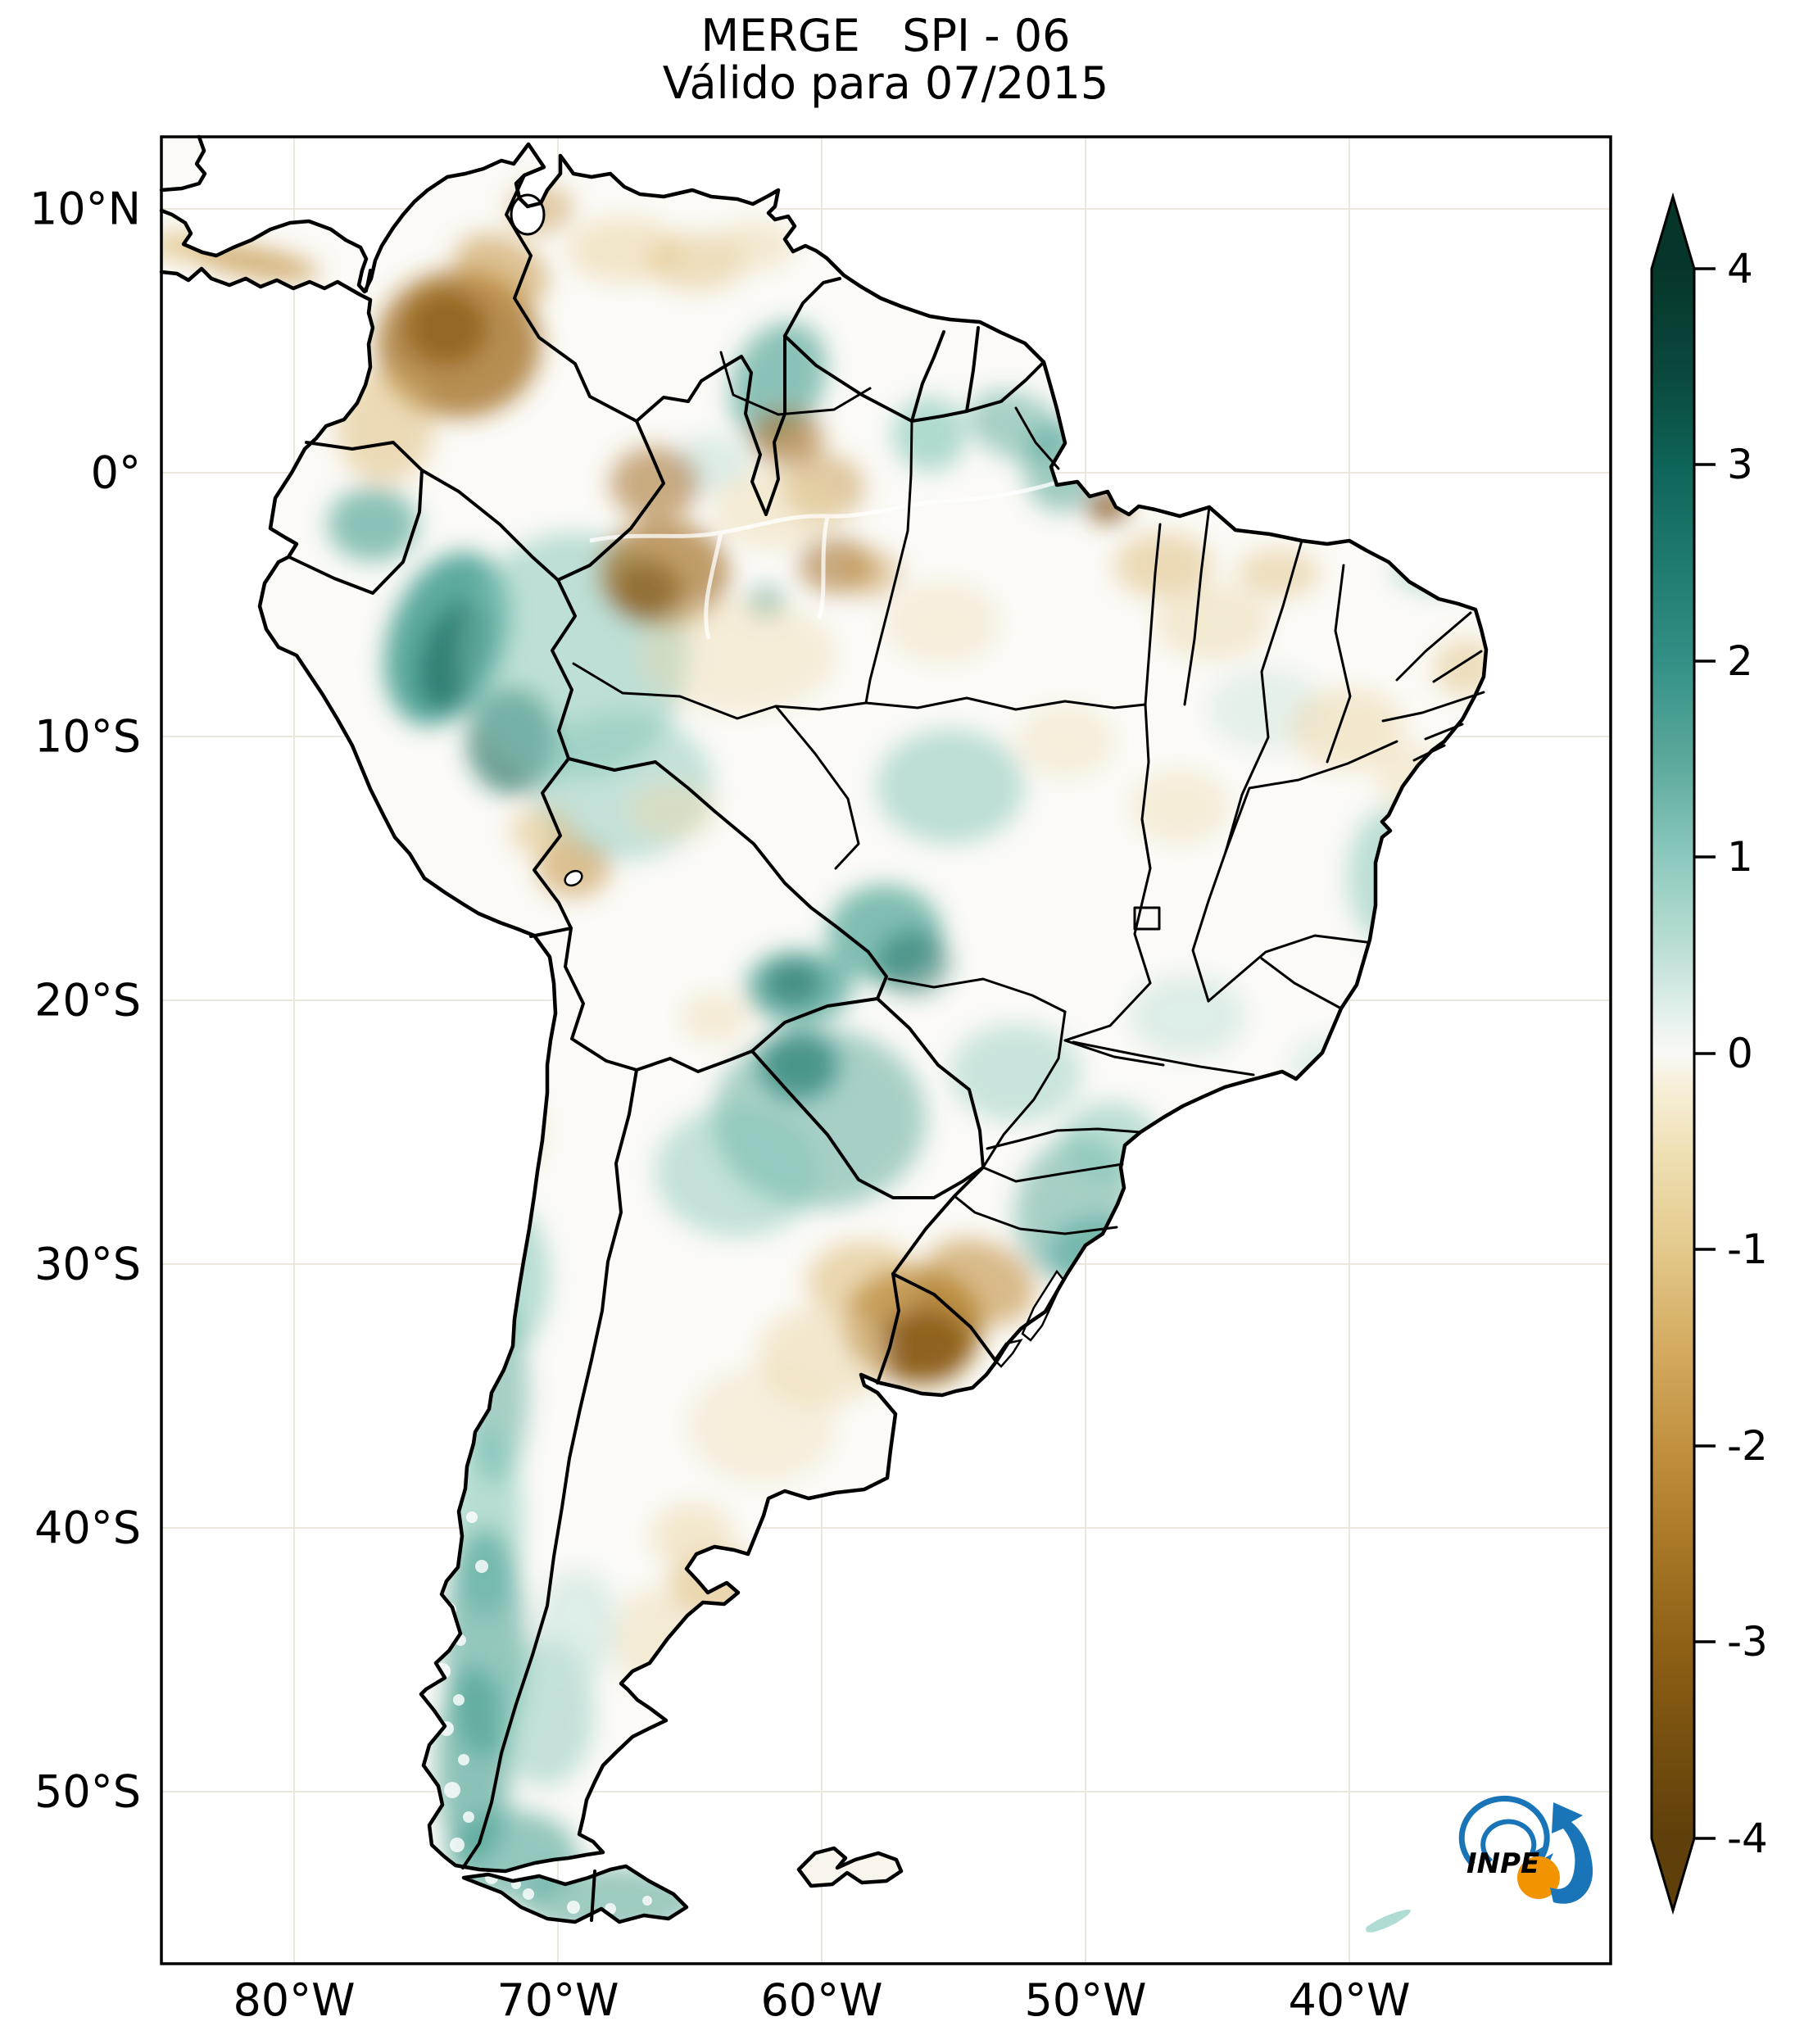 This screenshot has width=1795, height=2044. I want to click on colorbar-tick-label: -3, so click(1747, 1642).